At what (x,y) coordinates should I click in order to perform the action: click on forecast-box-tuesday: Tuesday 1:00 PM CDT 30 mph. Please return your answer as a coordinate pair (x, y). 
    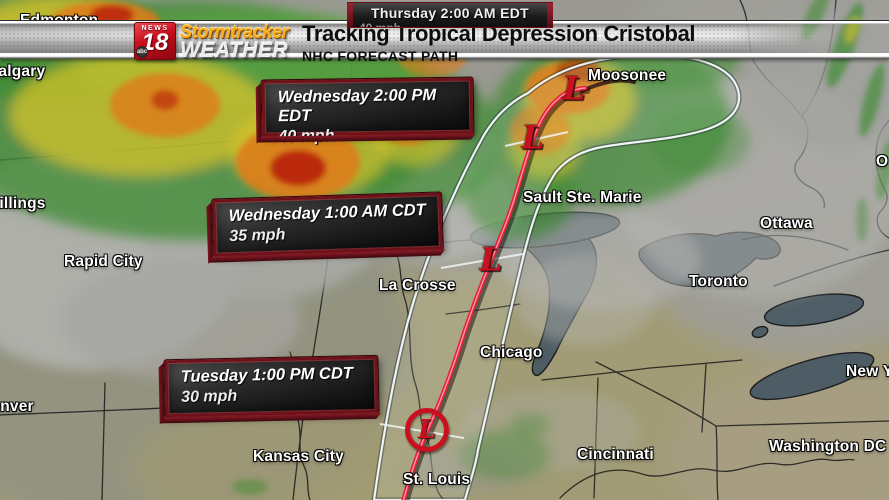
    Looking at the image, I should click on (271, 386).